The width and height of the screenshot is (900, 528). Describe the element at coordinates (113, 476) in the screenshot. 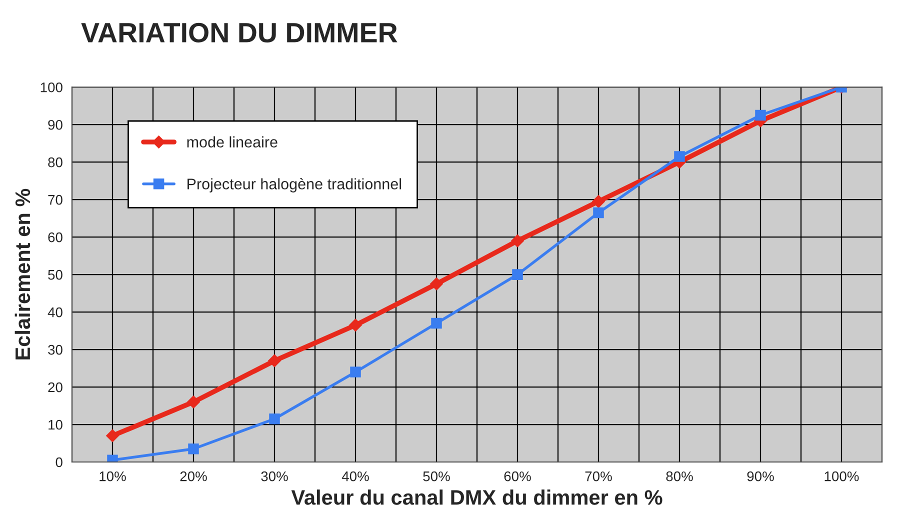

I see `x-tick-label: 10%` at that location.